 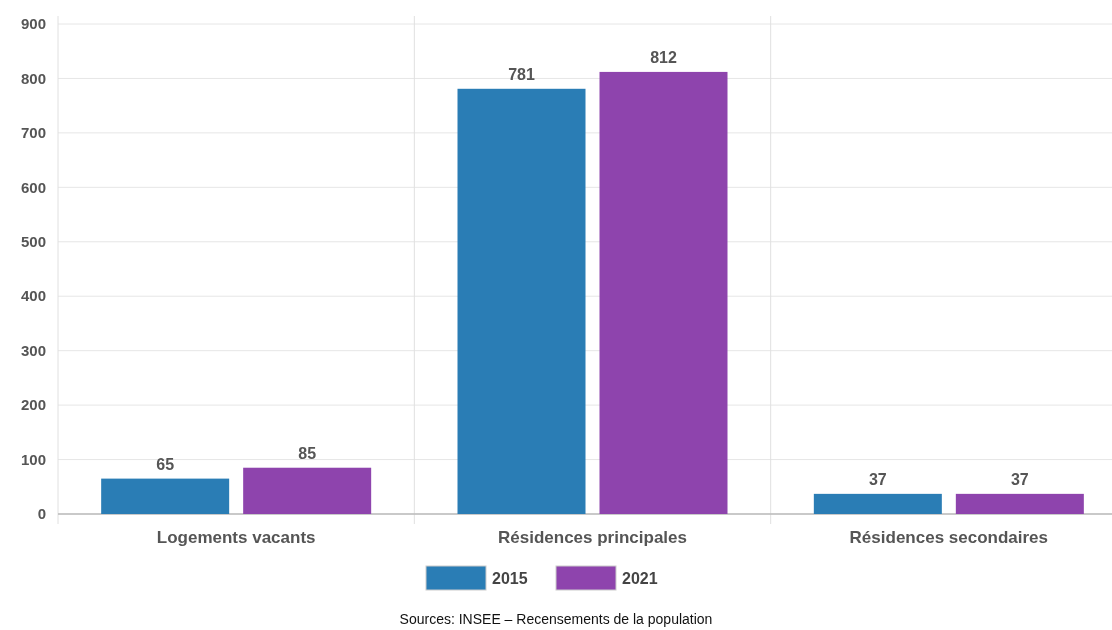 What do you see at coordinates (640, 578) in the screenshot?
I see `legend-label: 2021` at bounding box center [640, 578].